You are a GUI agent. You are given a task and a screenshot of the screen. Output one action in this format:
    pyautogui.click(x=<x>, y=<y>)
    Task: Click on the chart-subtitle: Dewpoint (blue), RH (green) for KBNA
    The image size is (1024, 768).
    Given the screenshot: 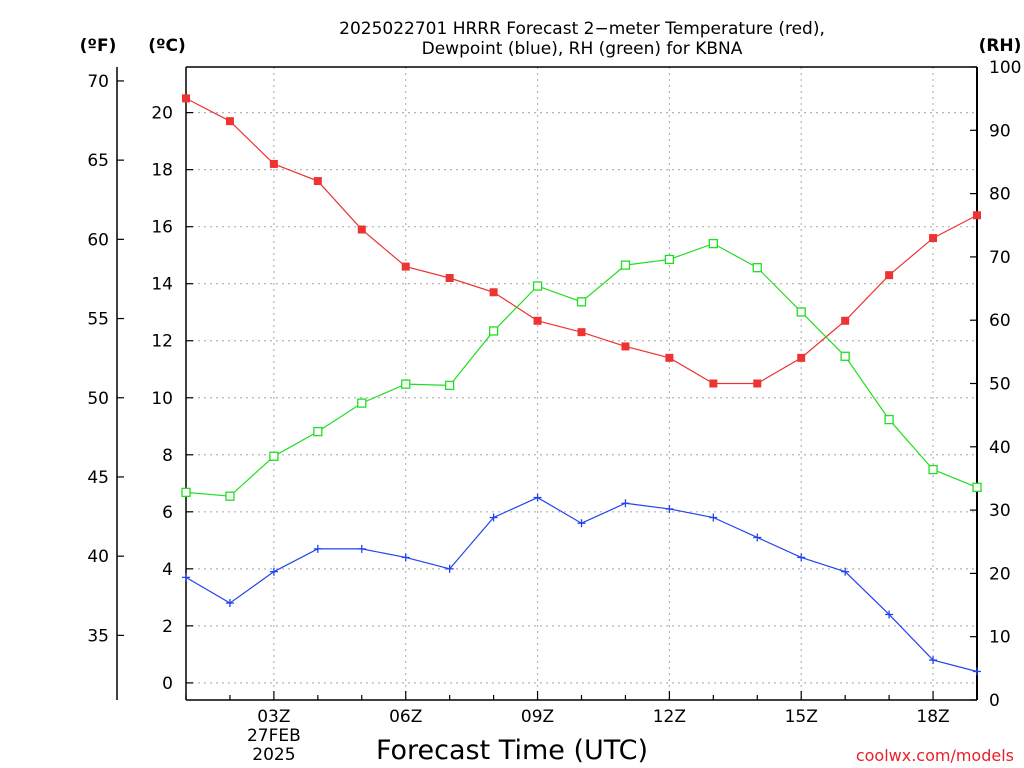 What is the action you would take?
    pyautogui.click(x=582, y=49)
    